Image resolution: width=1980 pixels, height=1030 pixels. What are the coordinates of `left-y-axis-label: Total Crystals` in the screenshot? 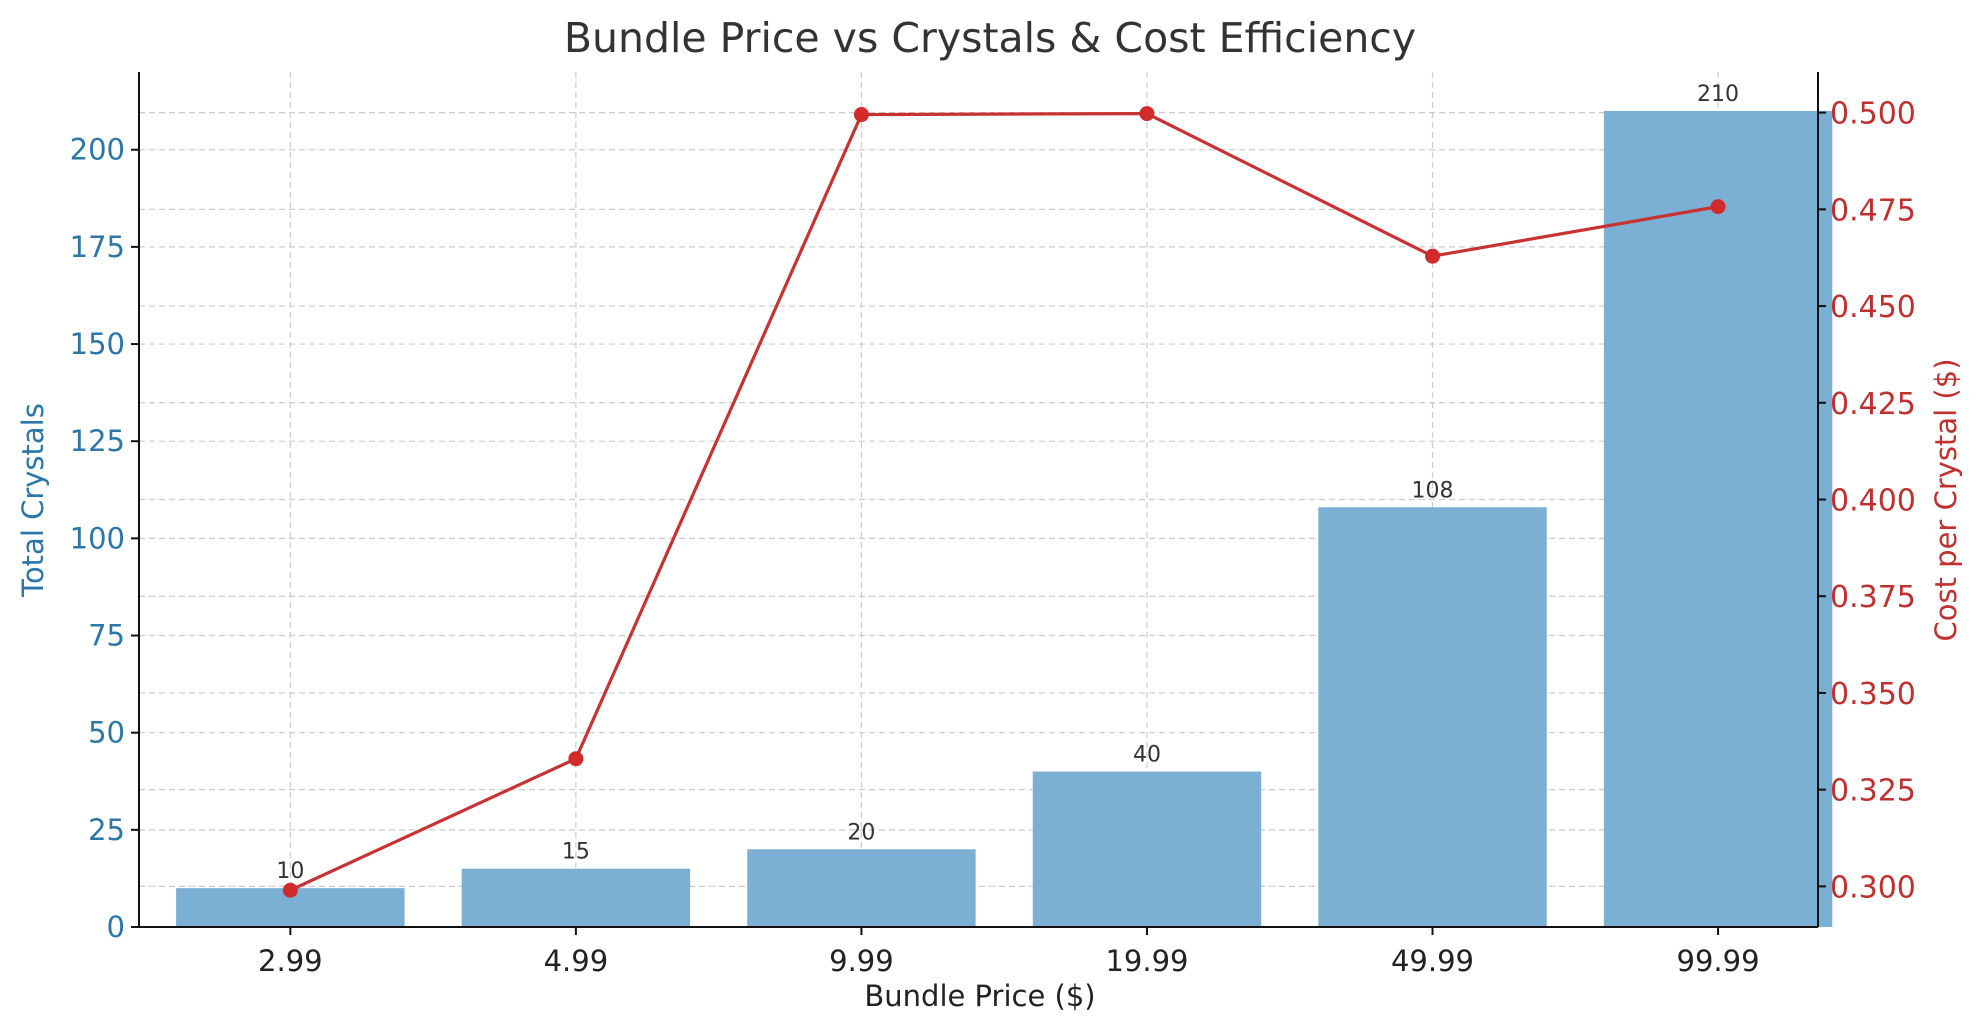 It's located at (33, 500).